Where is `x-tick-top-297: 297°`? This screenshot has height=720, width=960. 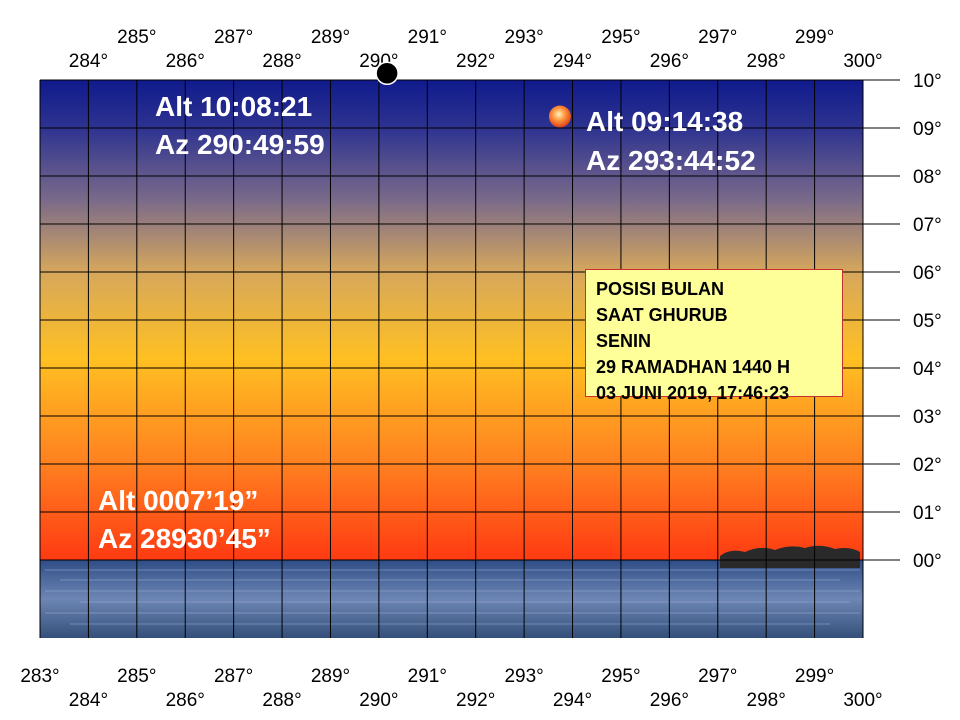 x-tick-top-297: 297° is located at coordinates (717, 37).